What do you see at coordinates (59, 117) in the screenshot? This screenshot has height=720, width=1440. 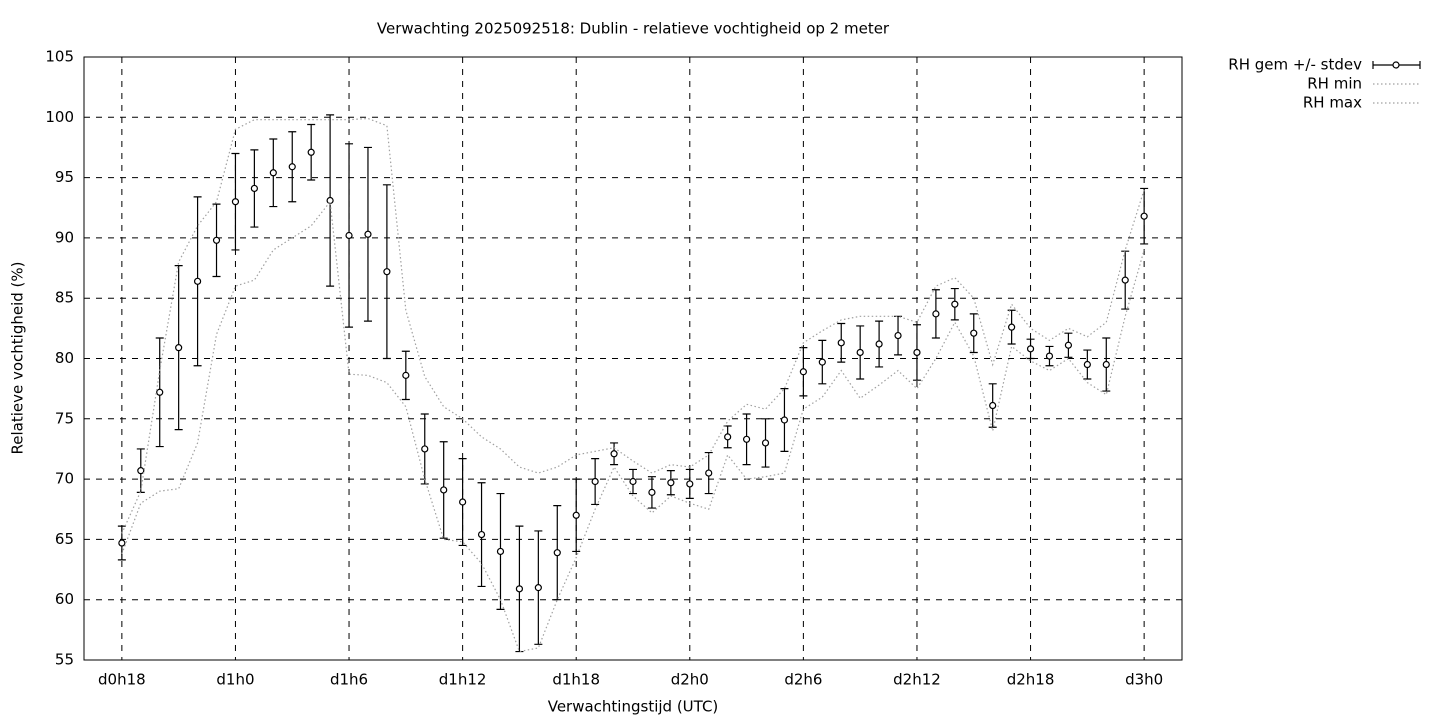 I see `y-tick-label: 100` at bounding box center [59, 117].